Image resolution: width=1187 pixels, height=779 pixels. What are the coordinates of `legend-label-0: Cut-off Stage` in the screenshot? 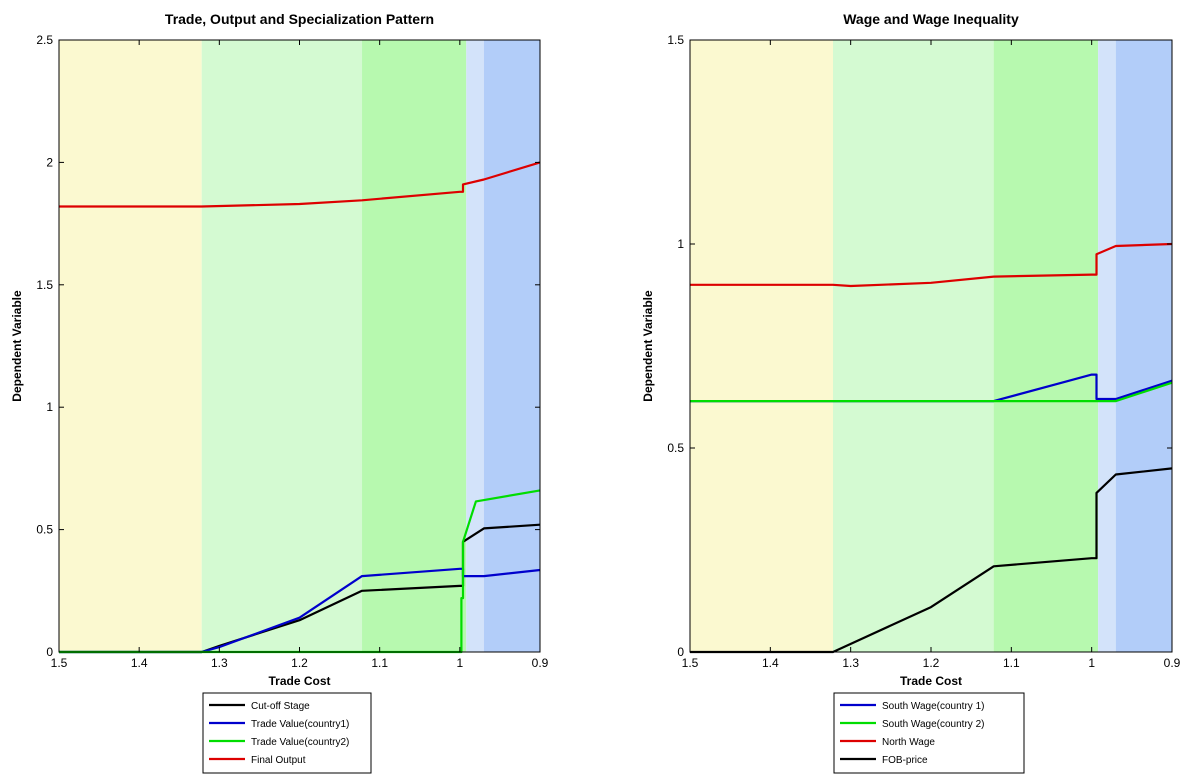 It's located at (280, 706).